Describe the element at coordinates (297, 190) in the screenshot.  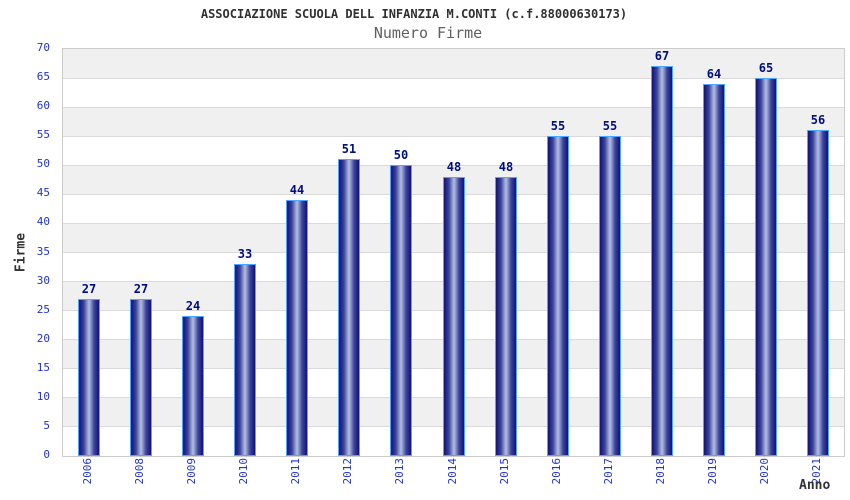
I see `bar-value-label: 44` at that location.